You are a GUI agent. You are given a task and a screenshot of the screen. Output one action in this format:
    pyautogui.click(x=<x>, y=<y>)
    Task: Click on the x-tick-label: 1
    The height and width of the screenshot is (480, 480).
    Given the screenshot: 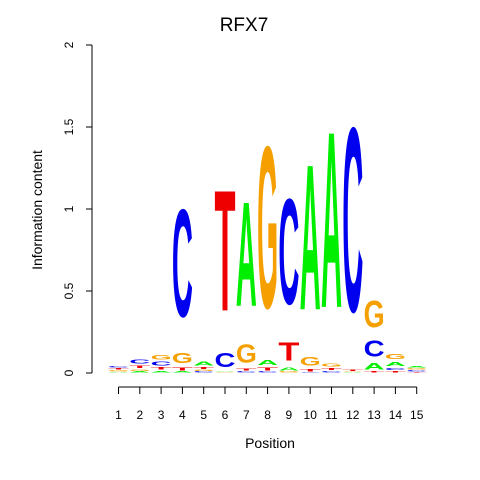 What is the action you would take?
    pyautogui.click(x=118, y=415)
    